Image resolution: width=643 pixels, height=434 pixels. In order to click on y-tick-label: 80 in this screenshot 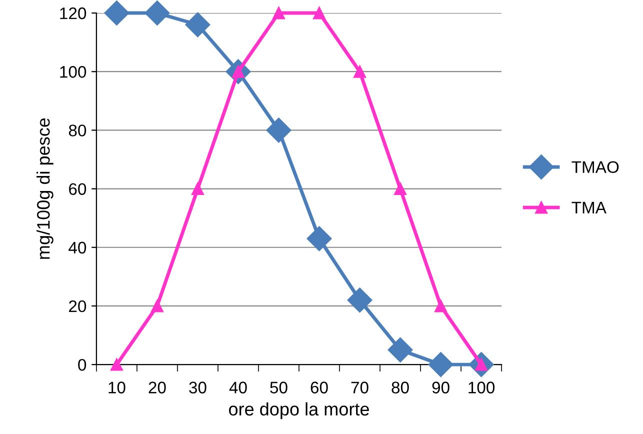, I will do `click(77, 130)`.